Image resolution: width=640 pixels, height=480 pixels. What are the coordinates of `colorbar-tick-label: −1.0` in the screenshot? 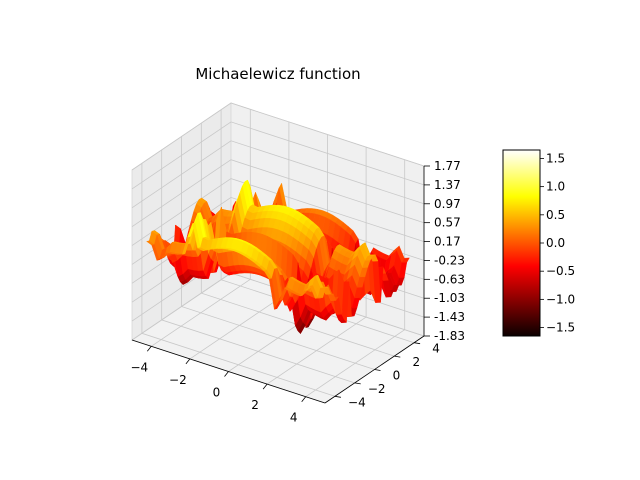 It's located at (560, 299).